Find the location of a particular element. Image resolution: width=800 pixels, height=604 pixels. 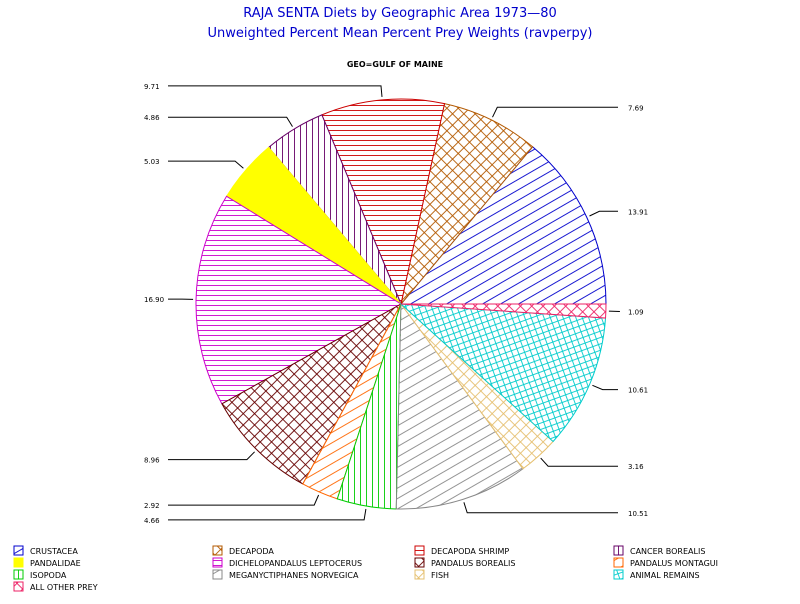

legend-item-crustacea: CRUSTACEA is located at coordinates (46, 551).